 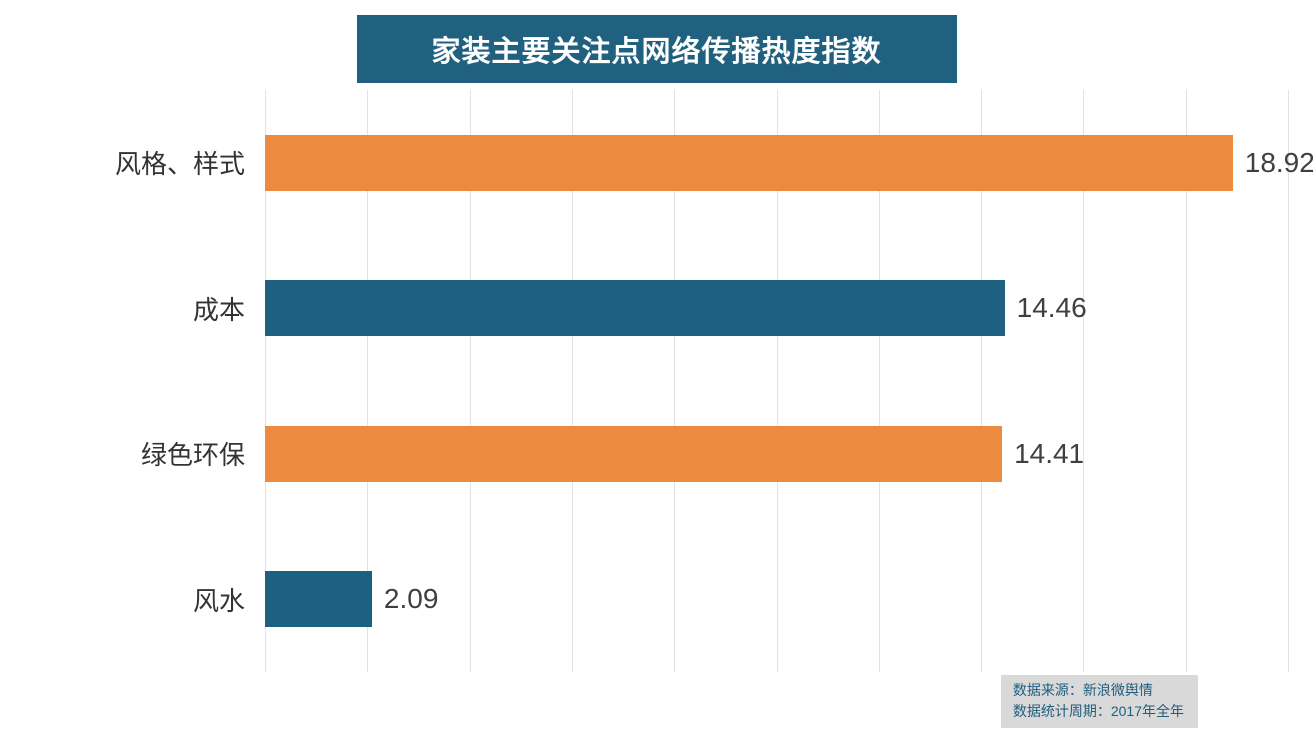 What do you see at coordinates (218, 600) in the screenshot?
I see `category-label: 风水` at bounding box center [218, 600].